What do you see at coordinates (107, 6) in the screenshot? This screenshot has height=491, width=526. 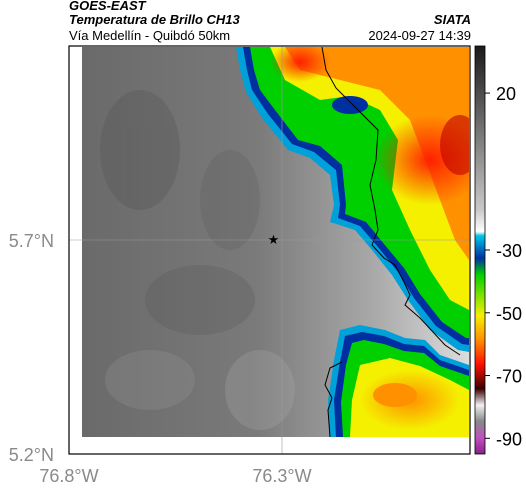 I see `title-satellite: GOES-EAST` at bounding box center [107, 6].